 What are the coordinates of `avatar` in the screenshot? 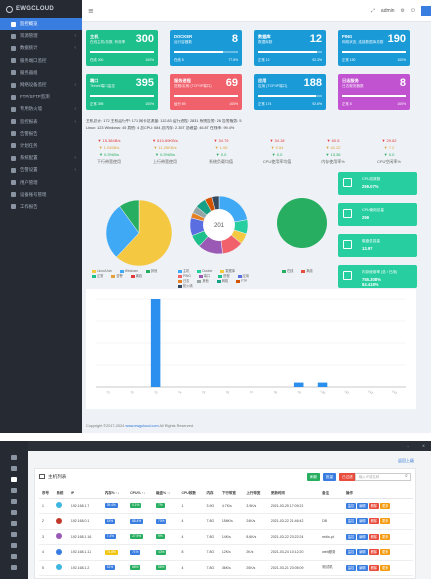 It's located at (426, 11).